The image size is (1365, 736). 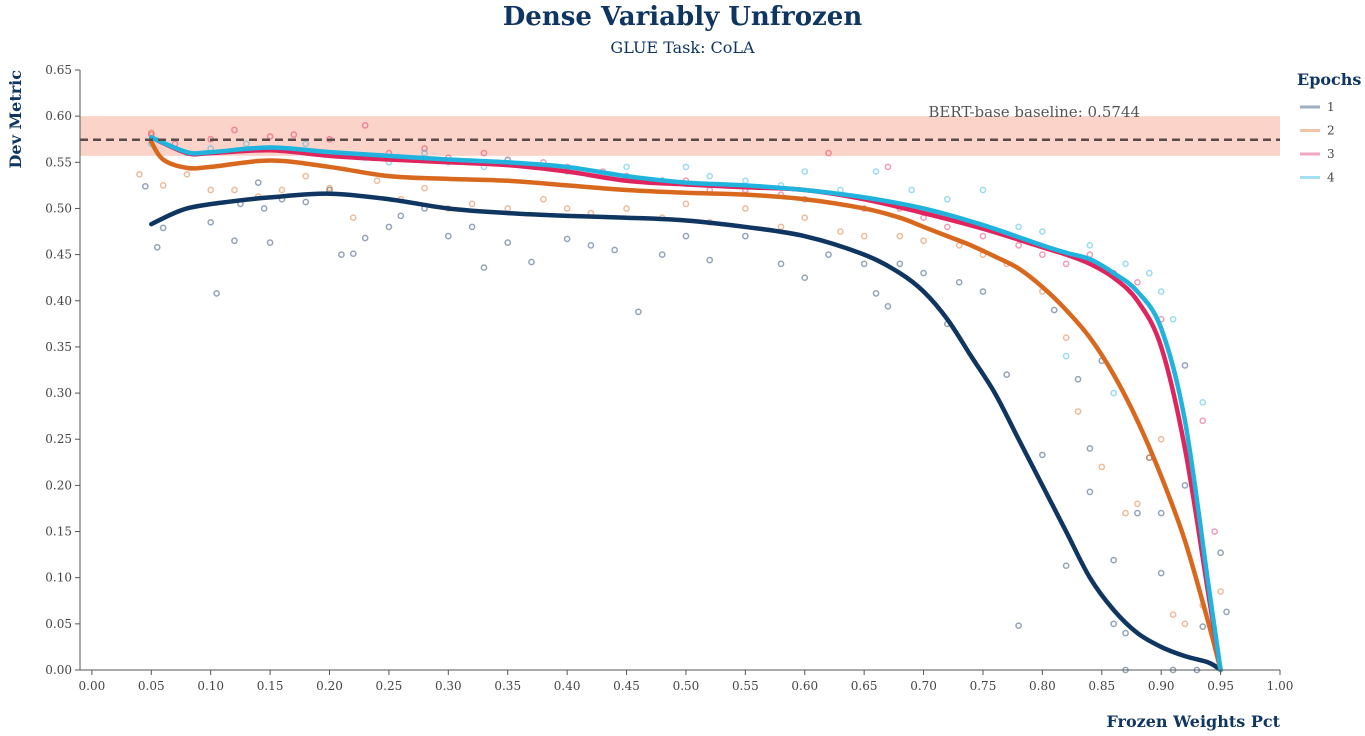 What do you see at coordinates (682, 17) in the screenshot?
I see `chart-title: Dense Variably Unfrozen` at bounding box center [682, 17].